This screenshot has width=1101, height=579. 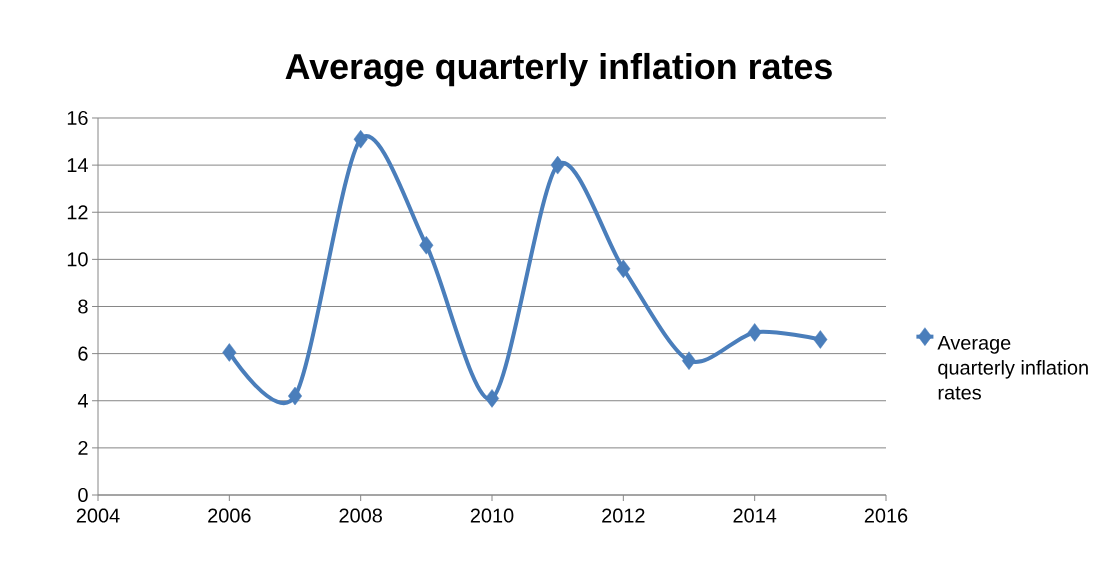 What do you see at coordinates (77, 118) in the screenshot?
I see `y-tick-label: 16` at bounding box center [77, 118].